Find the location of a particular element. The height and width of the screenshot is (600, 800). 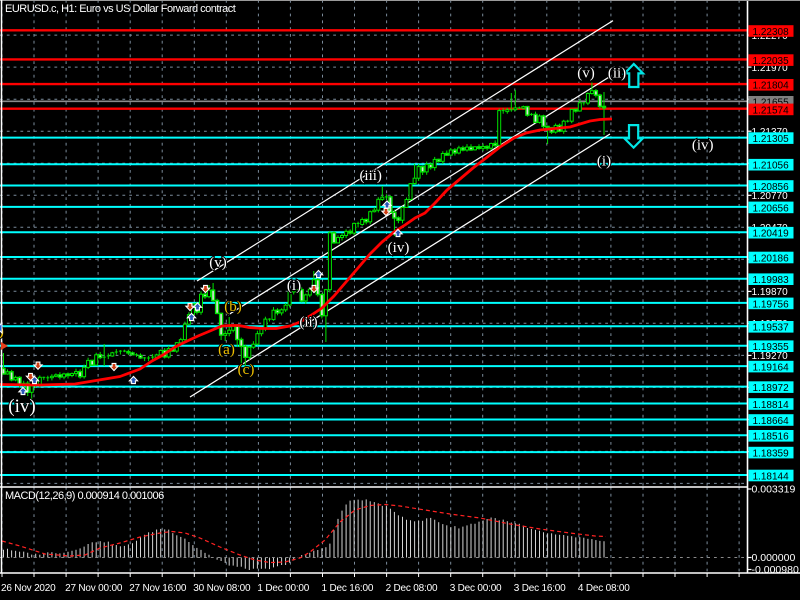

svg-text: 0.003319 is located at coordinates (774, 490).